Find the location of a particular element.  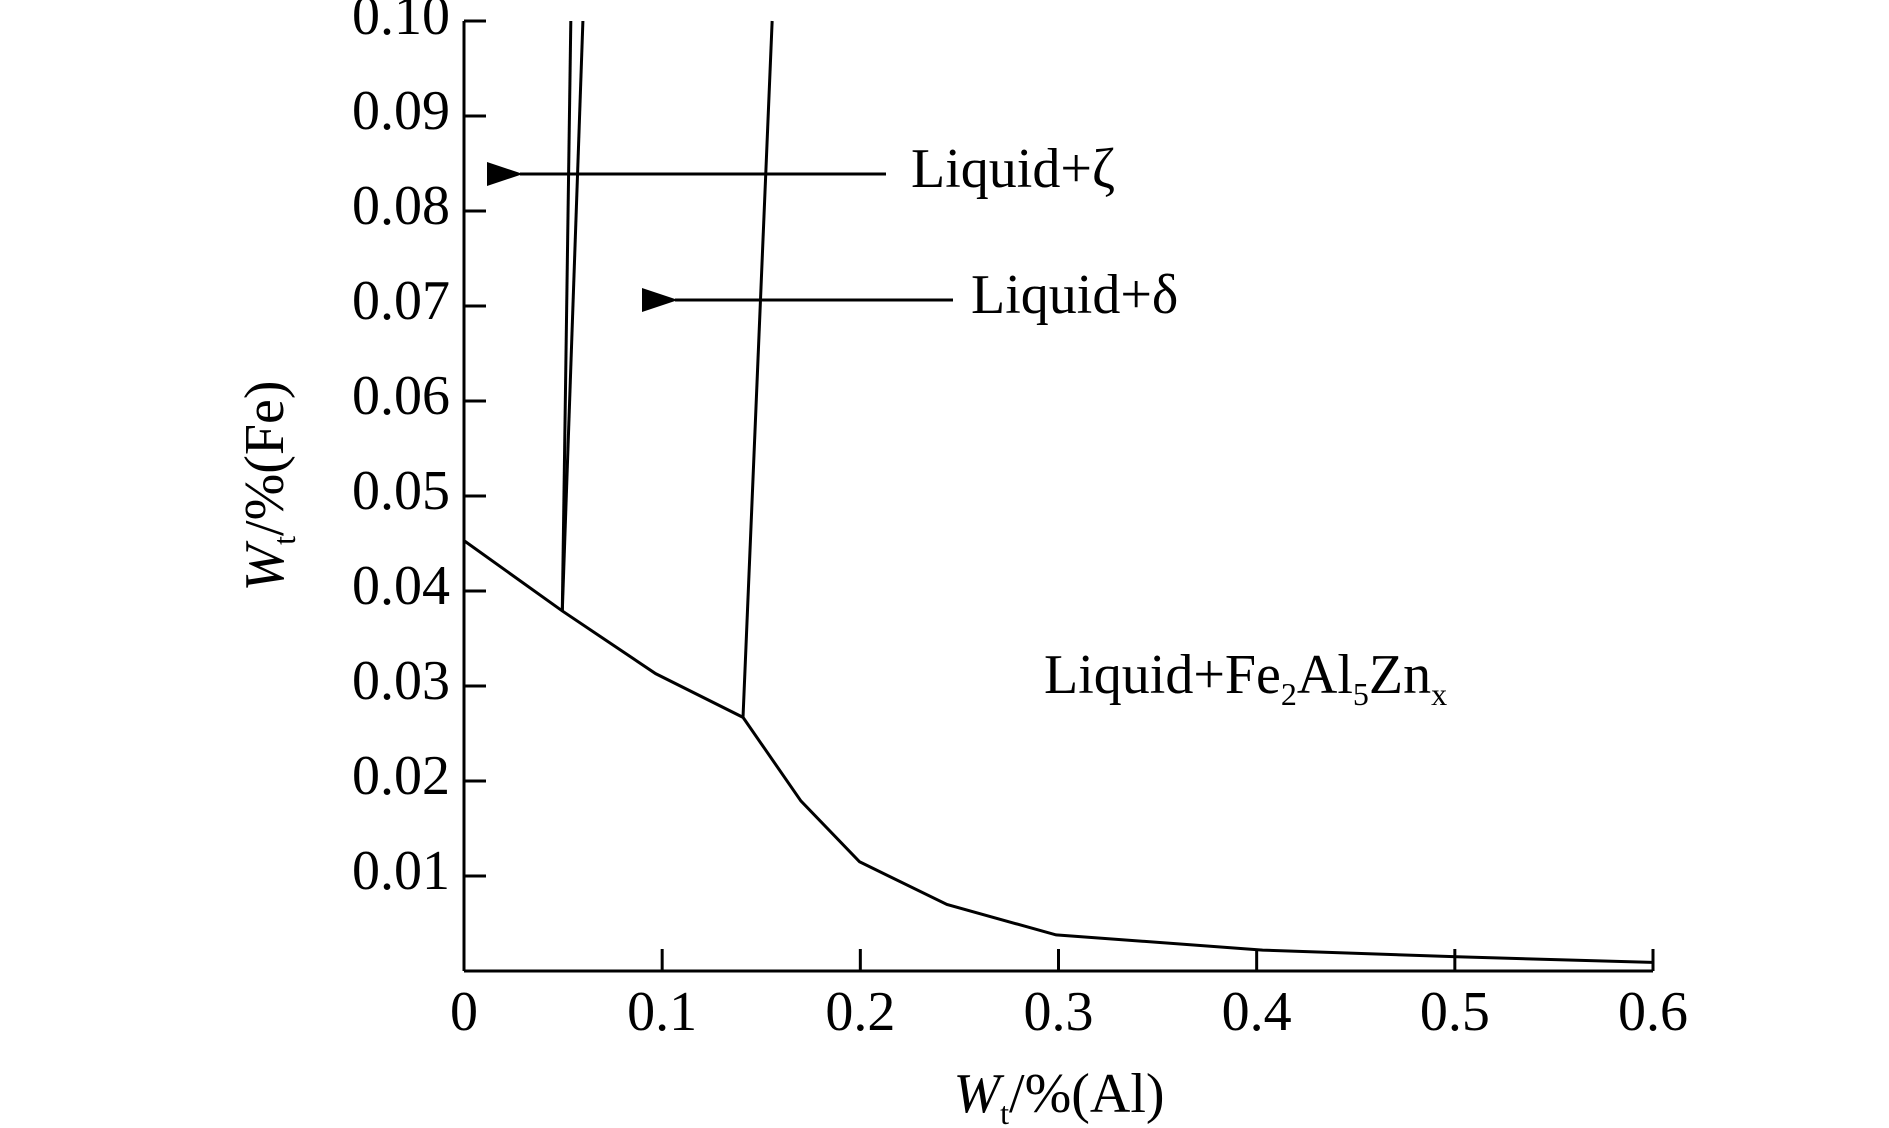

x-tick-label: 0.4 is located at coordinates (1257, 1012).